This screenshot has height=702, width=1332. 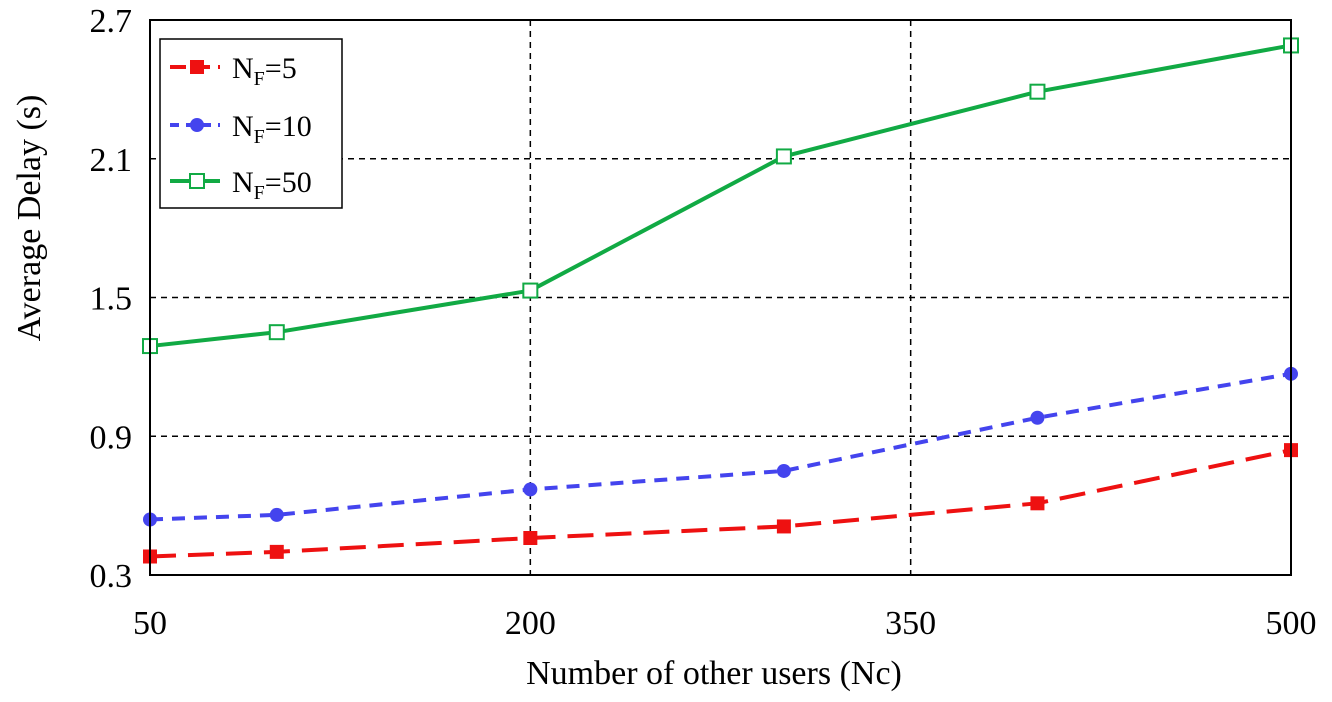 I want to click on series-line, so click(x=720, y=503).